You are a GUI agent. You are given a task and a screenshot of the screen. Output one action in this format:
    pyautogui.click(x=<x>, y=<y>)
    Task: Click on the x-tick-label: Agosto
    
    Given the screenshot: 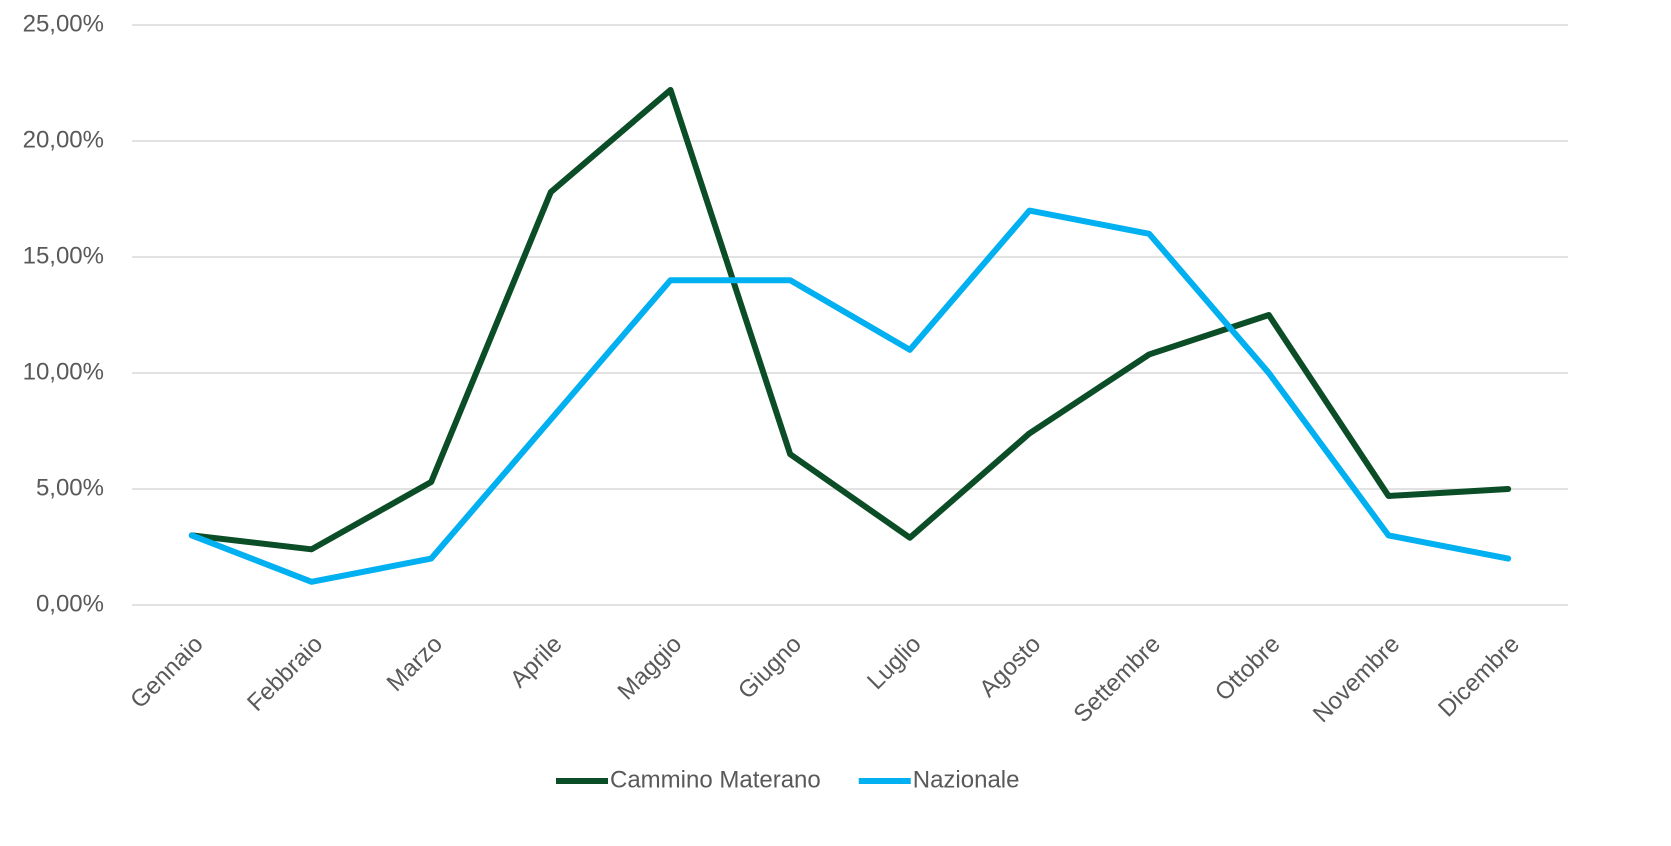 What is the action you would take?
    pyautogui.click(x=1010, y=667)
    